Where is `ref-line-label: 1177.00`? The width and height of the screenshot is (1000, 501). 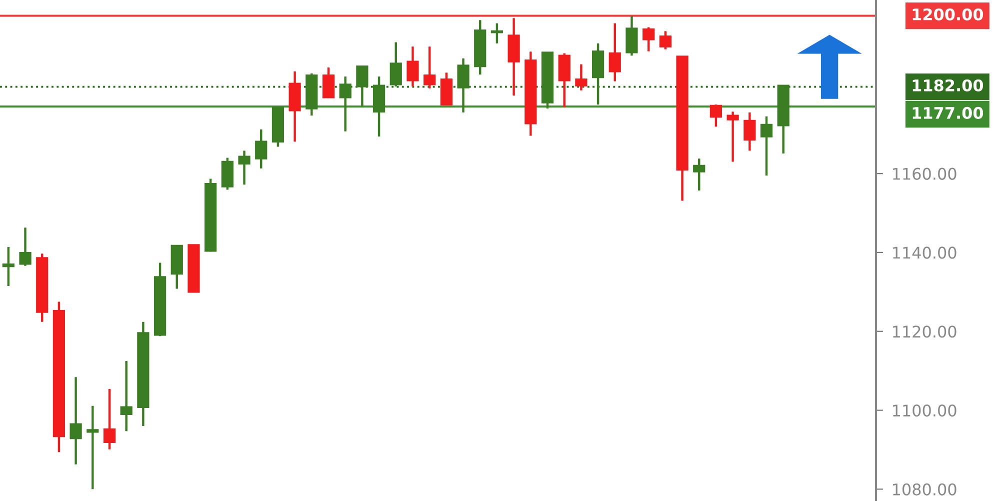 ref-line-label: 1177.00 is located at coordinates (948, 112).